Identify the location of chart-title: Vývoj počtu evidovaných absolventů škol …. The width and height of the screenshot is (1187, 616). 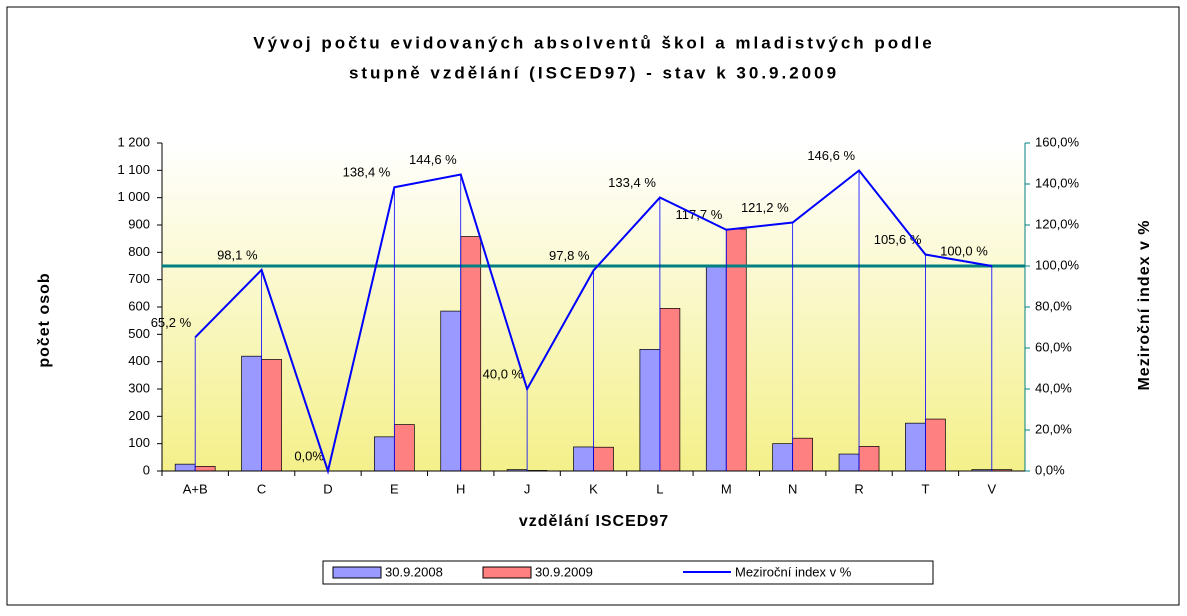
(593, 42).